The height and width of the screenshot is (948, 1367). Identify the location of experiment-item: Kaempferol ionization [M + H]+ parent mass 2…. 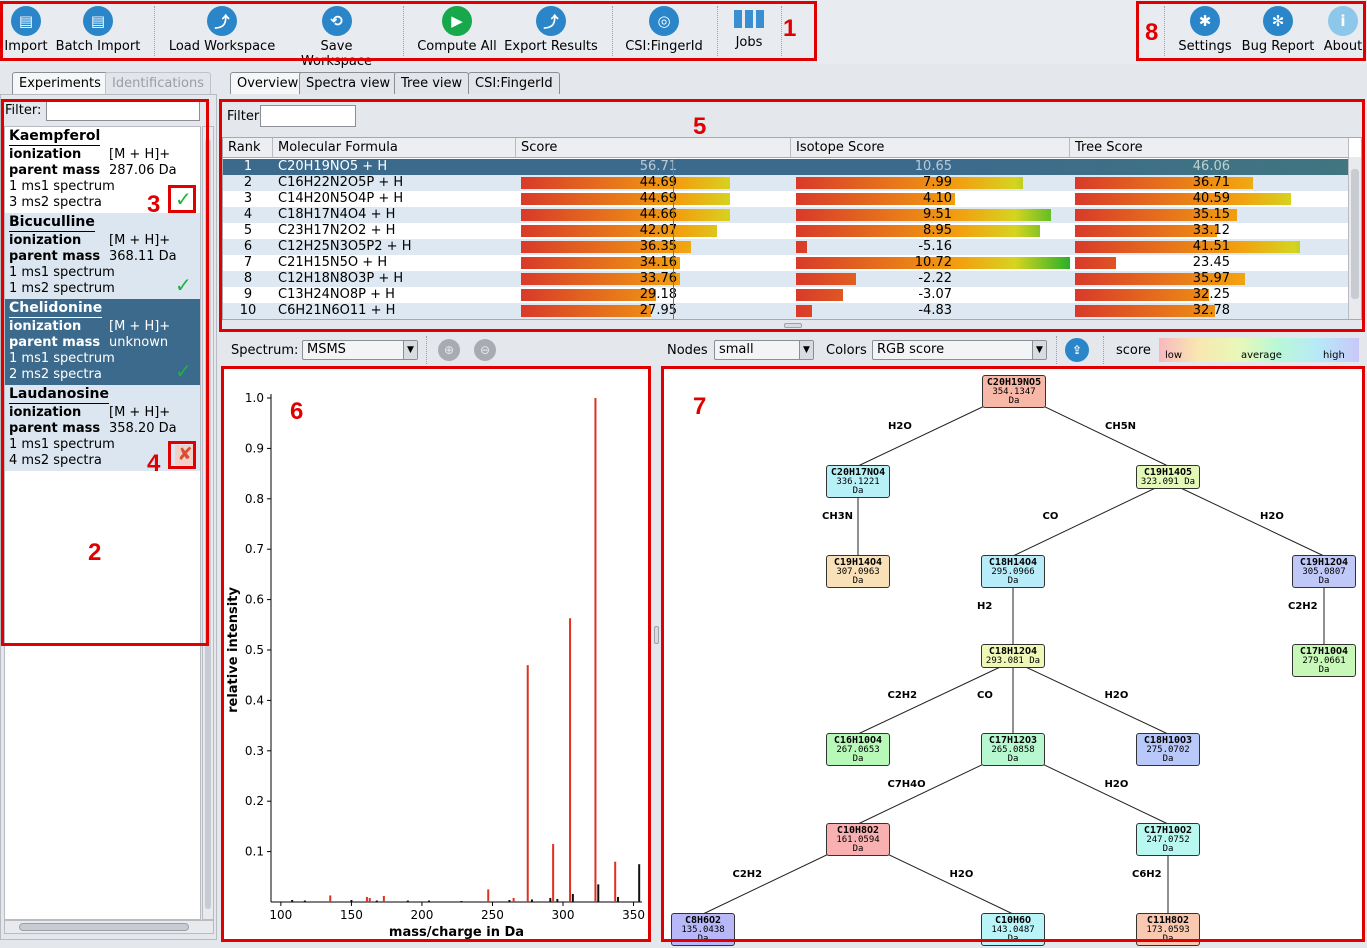
(102, 170).